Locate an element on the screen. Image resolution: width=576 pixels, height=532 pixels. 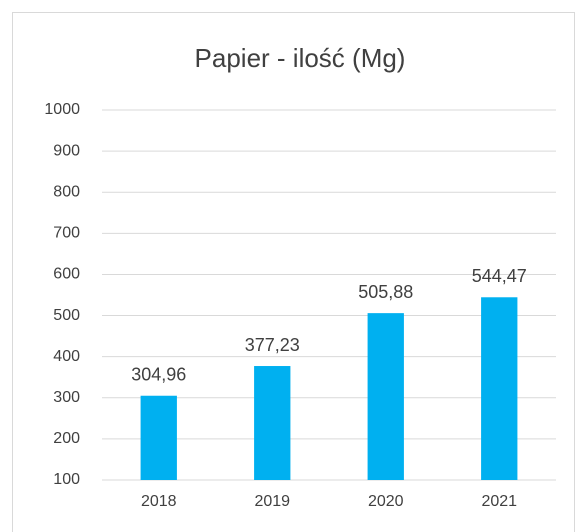
data-label: 377,23 is located at coordinates (272, 345).